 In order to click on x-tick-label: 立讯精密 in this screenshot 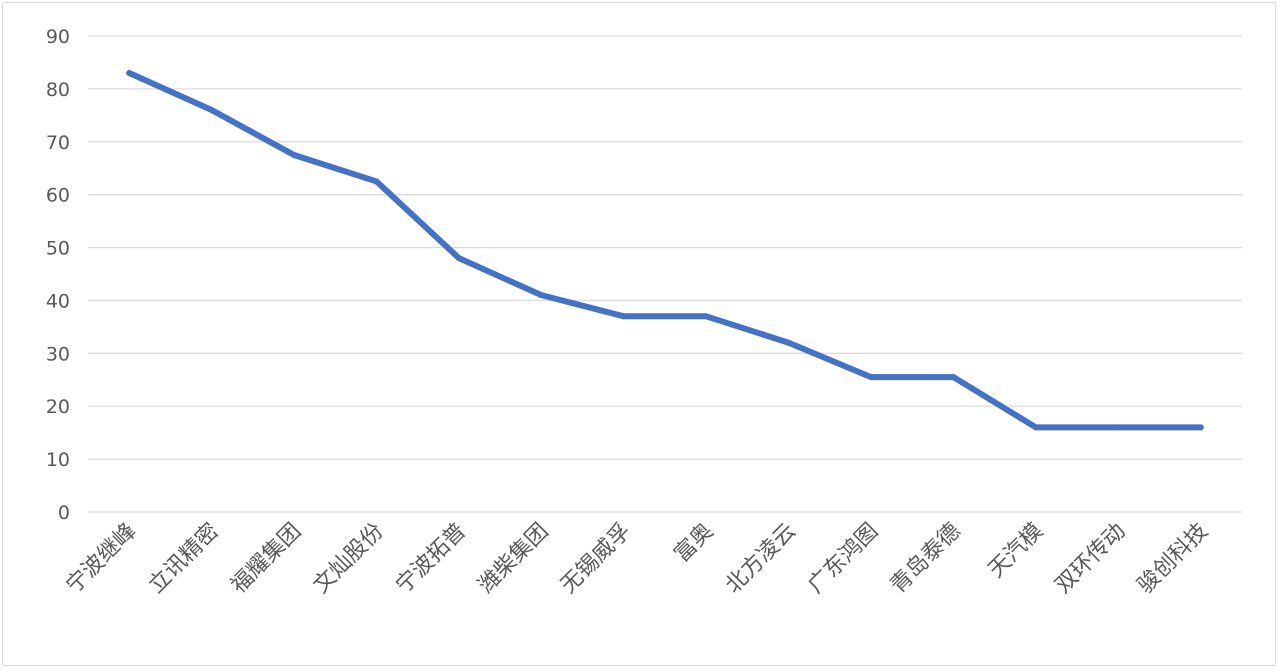, I will do `click(184, 559)`.